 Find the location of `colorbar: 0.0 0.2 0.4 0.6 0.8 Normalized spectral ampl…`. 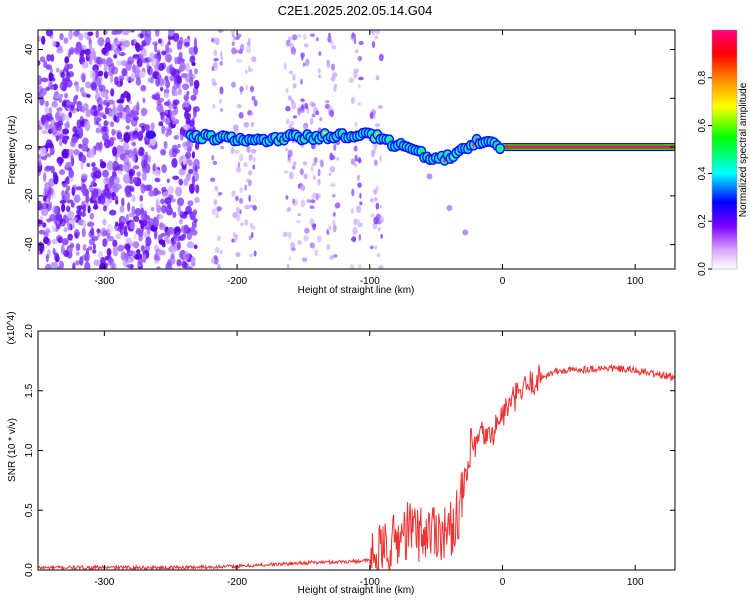

colorbar: 0.0 0.2 0.4 0.6 0.8 Normalized spectral ampl… is located at coordinates (723, 152).